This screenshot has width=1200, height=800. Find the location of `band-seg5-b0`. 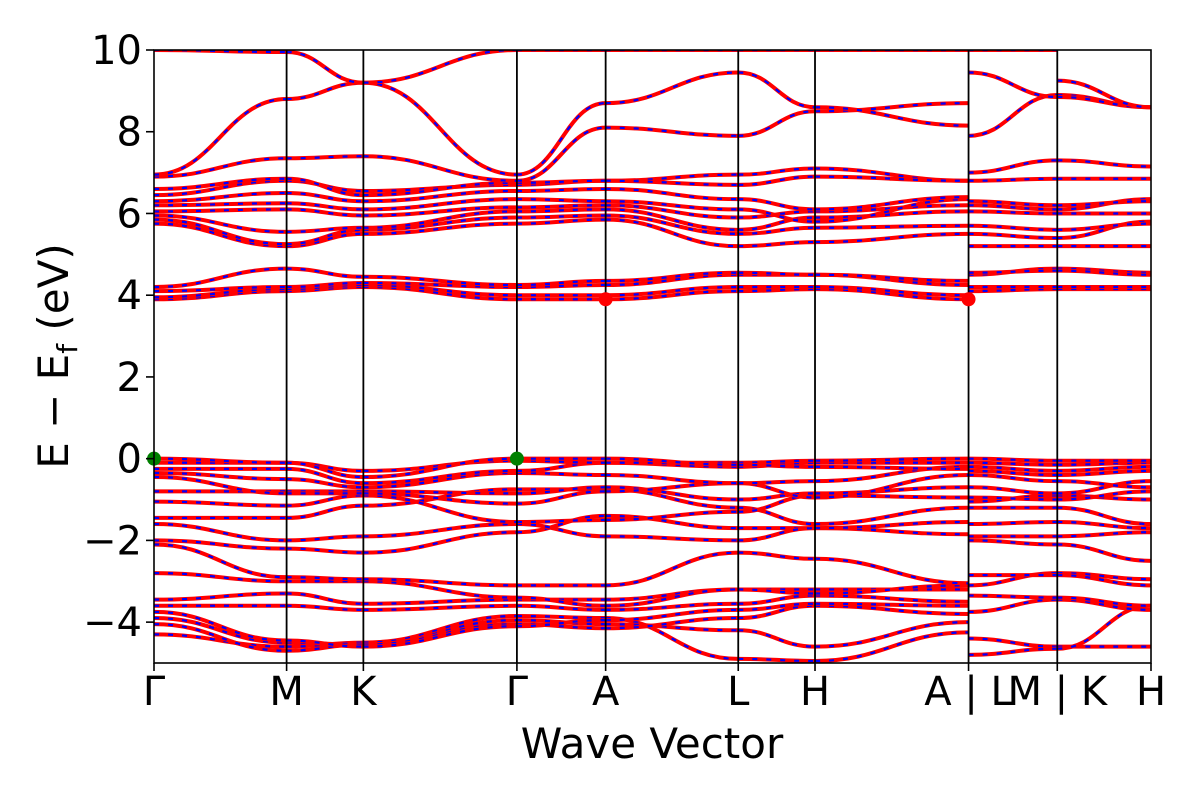

band-seg5-b0 is located at coordinates (777, 659).